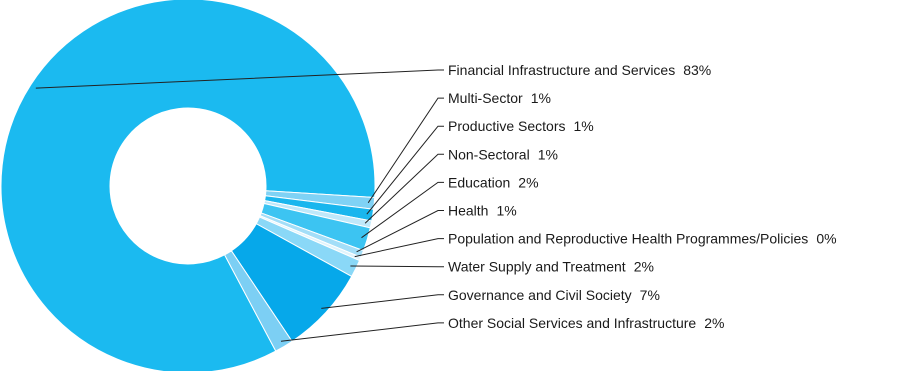  I want to click on legend-label: Multi-Sector, so click(485, 98).